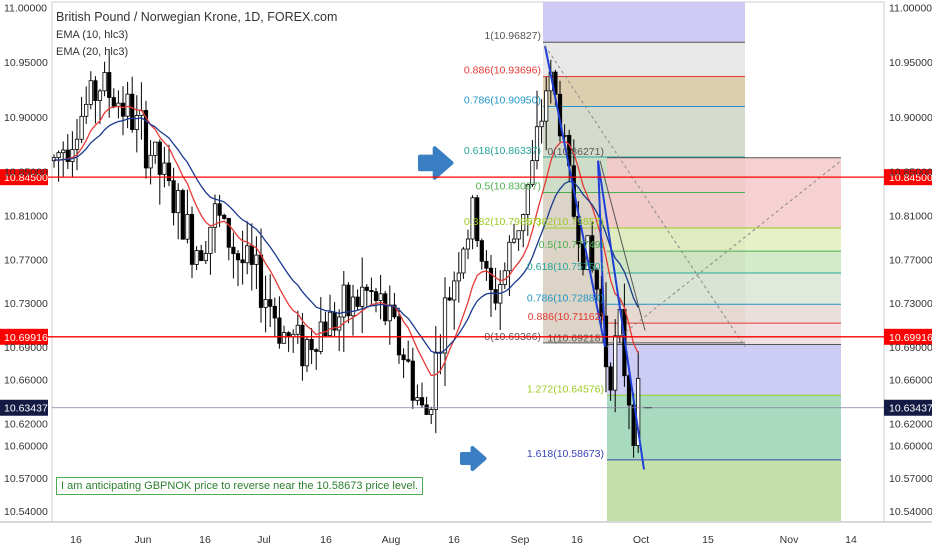 Image resolution: width=932 pixels, height=550 pixels. Describe the element at coordinates (910, 178) in the screenshot. I see `level-tag-0-1: 10.84500` at that location.